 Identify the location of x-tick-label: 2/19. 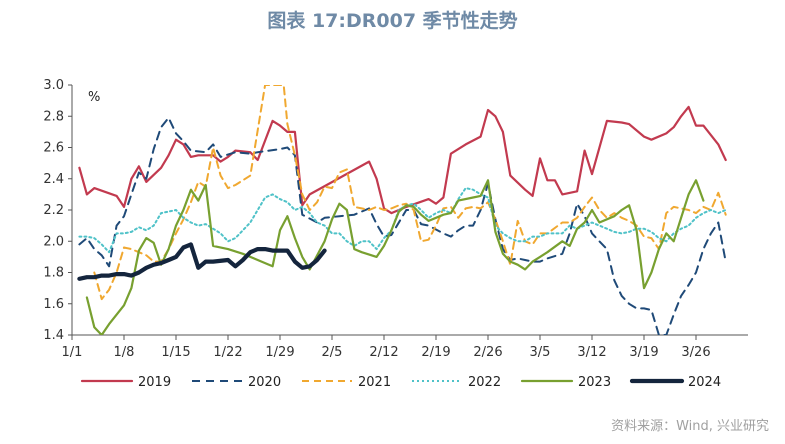
(435, 352).